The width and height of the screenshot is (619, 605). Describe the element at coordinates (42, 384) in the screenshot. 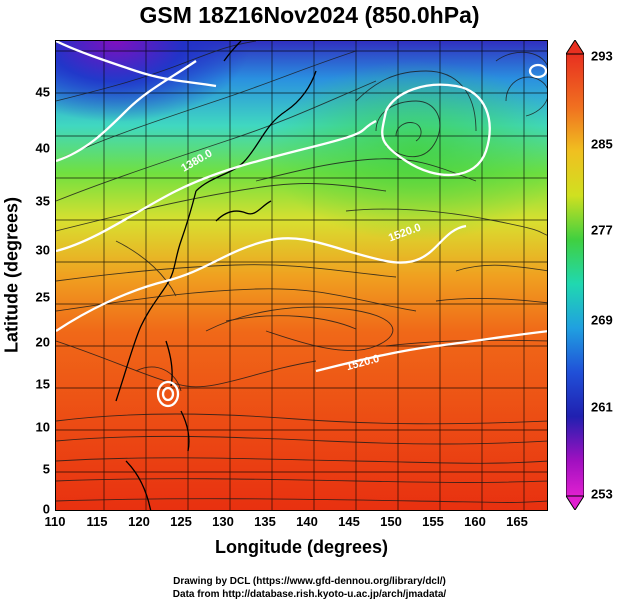

I see `y-tick-label: 15` at that location.